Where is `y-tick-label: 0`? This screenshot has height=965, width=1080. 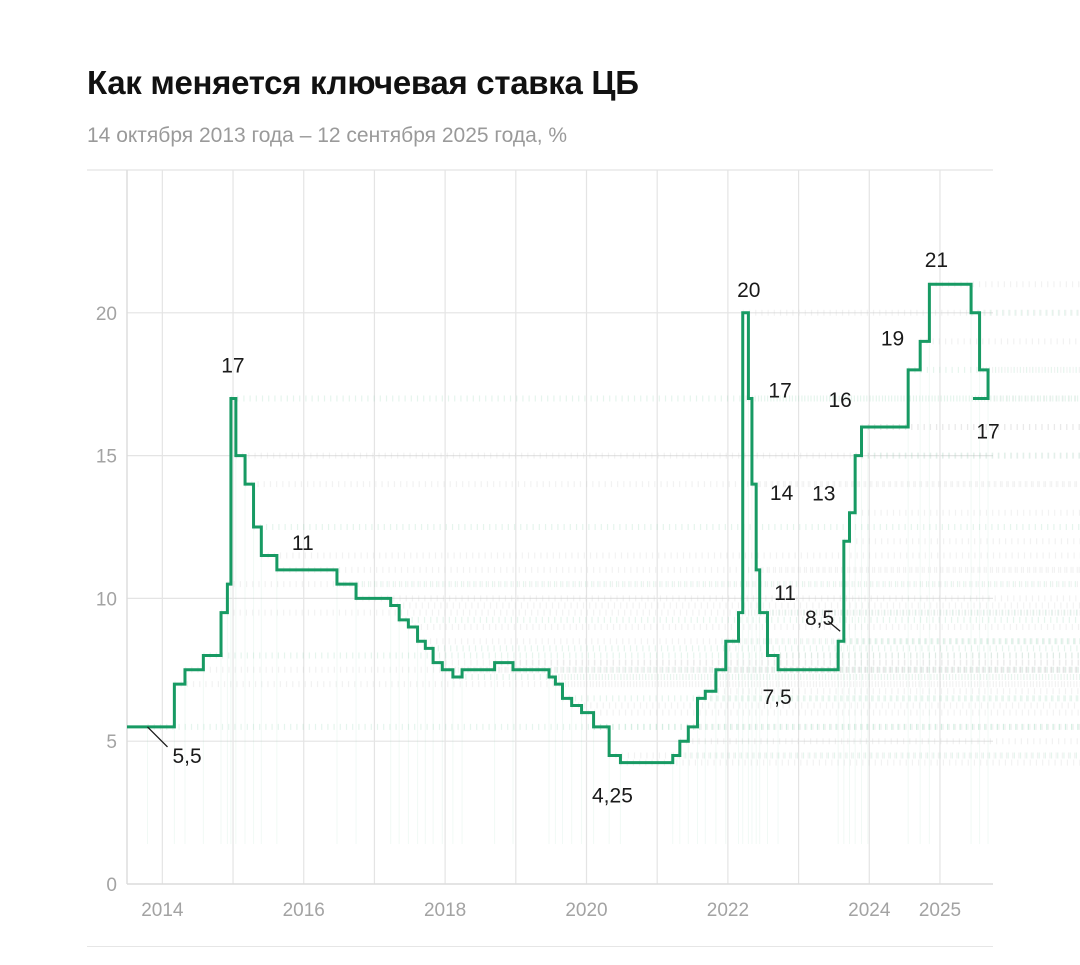
y-tick-label: 0 is located at coordinates (111, 885).